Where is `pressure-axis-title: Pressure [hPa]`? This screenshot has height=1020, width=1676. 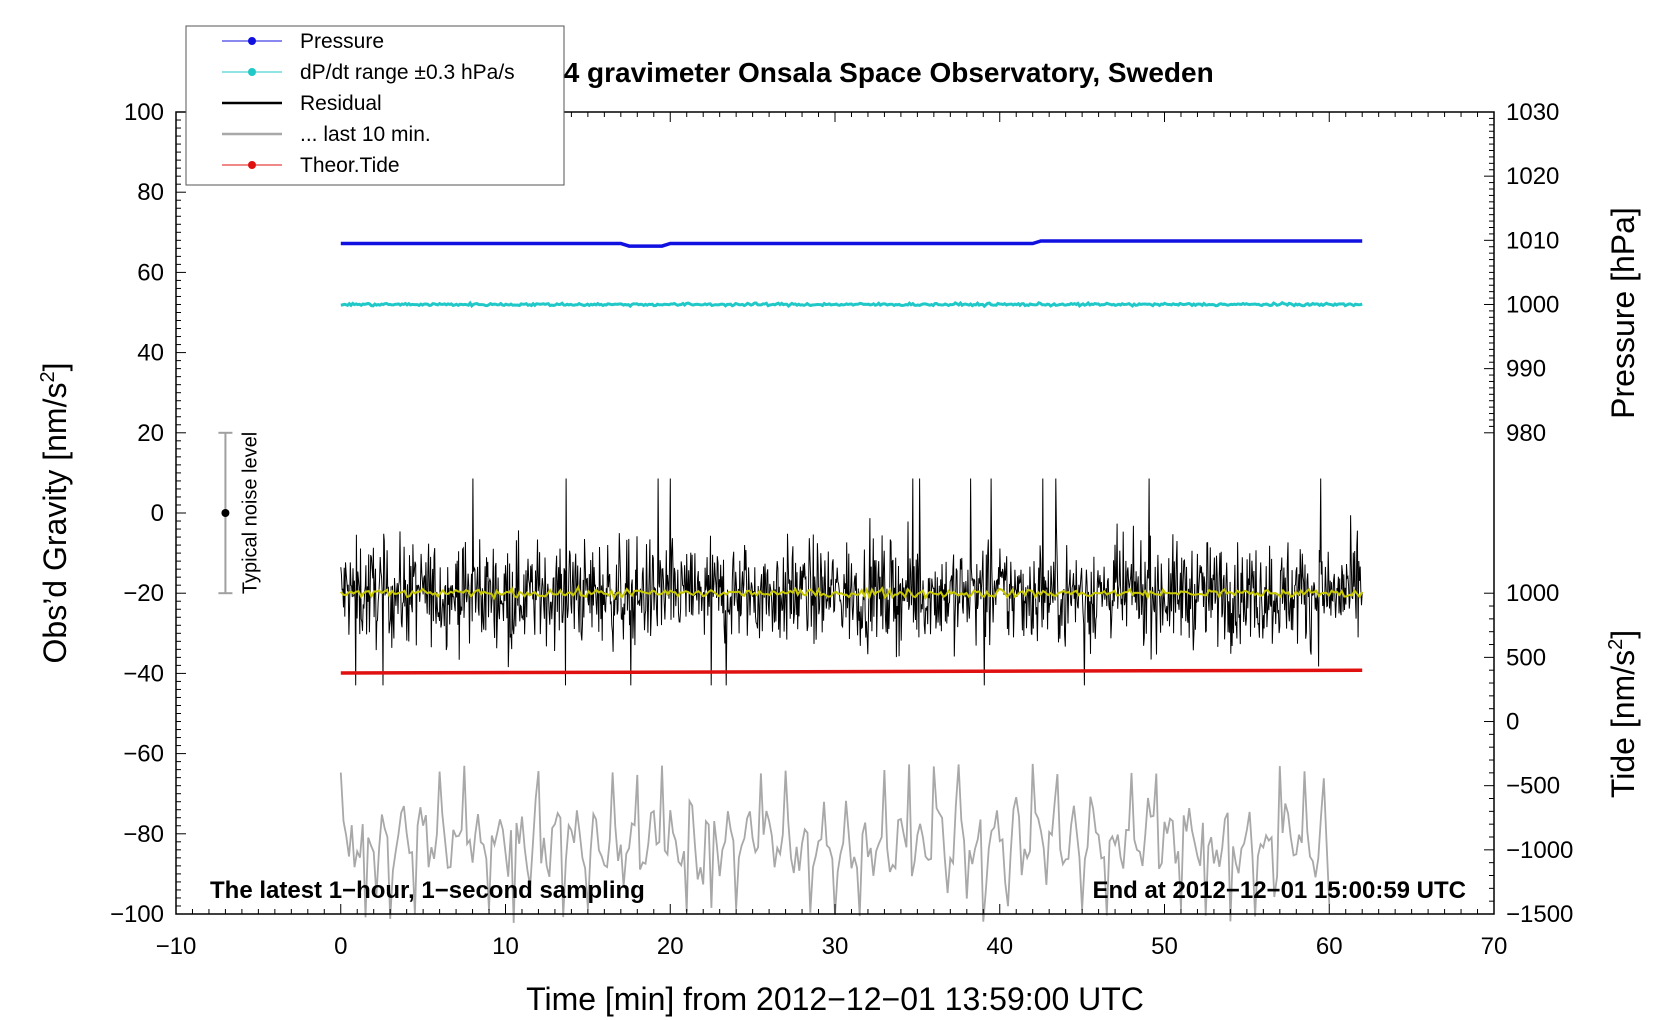 pressure-axis-title: Pressure [hPa] is located at coordinates (1623, 313).